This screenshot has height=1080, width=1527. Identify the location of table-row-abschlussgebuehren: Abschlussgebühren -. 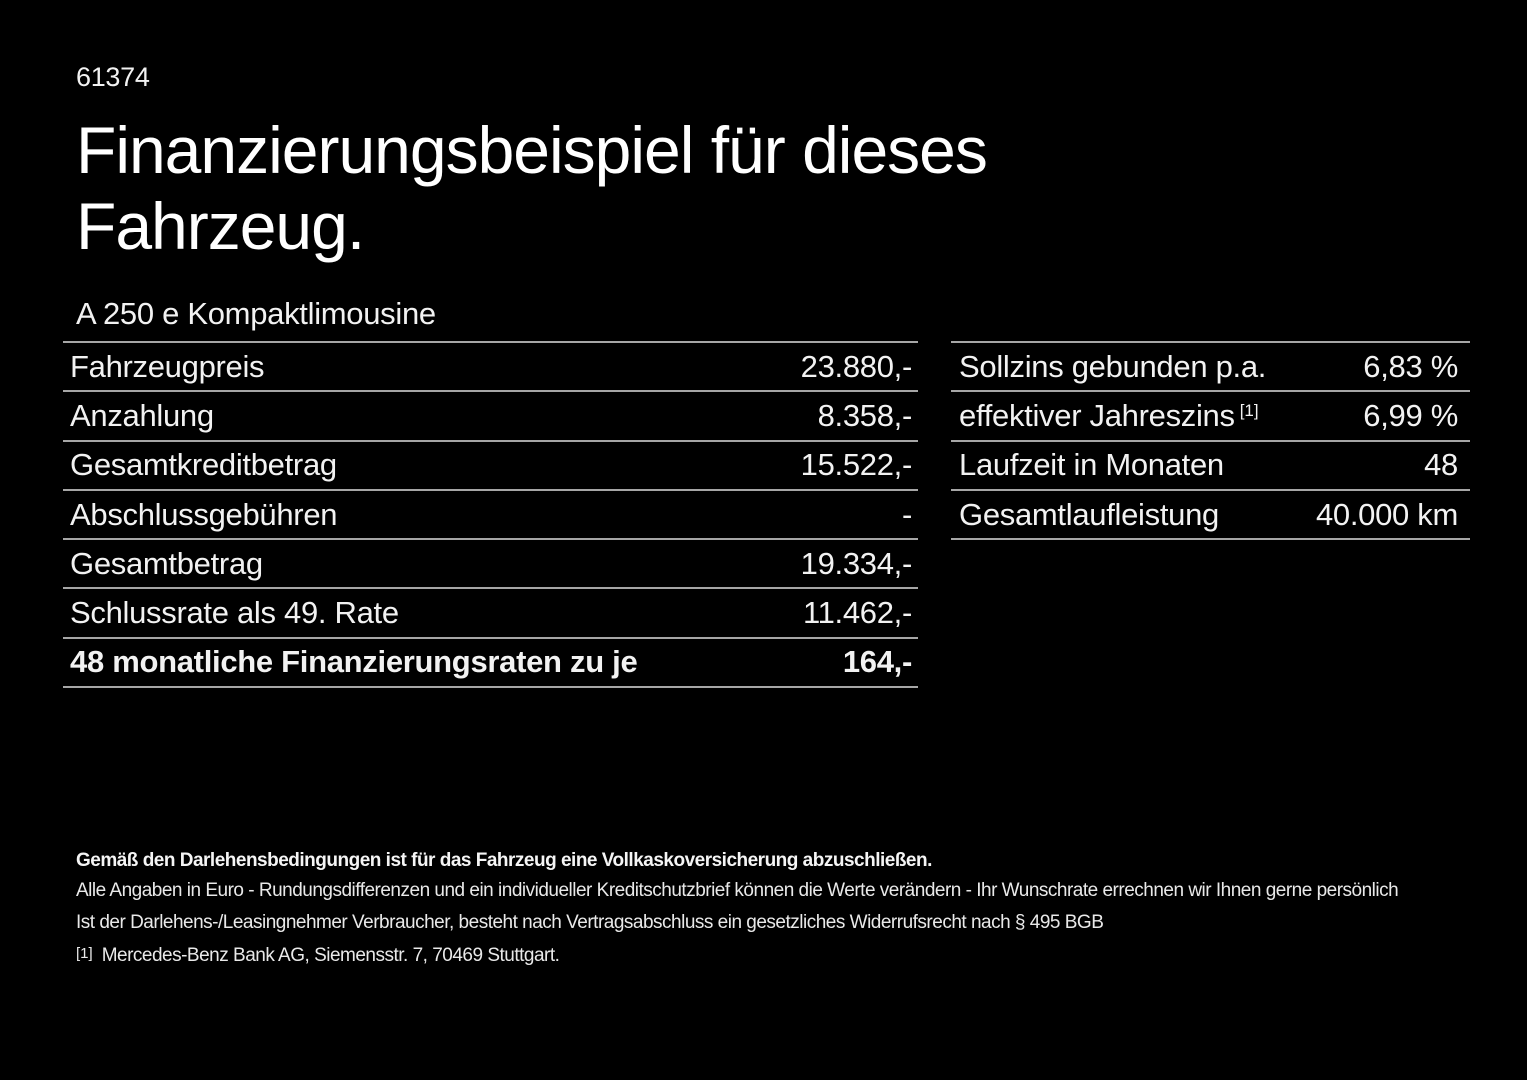
(490, 516).